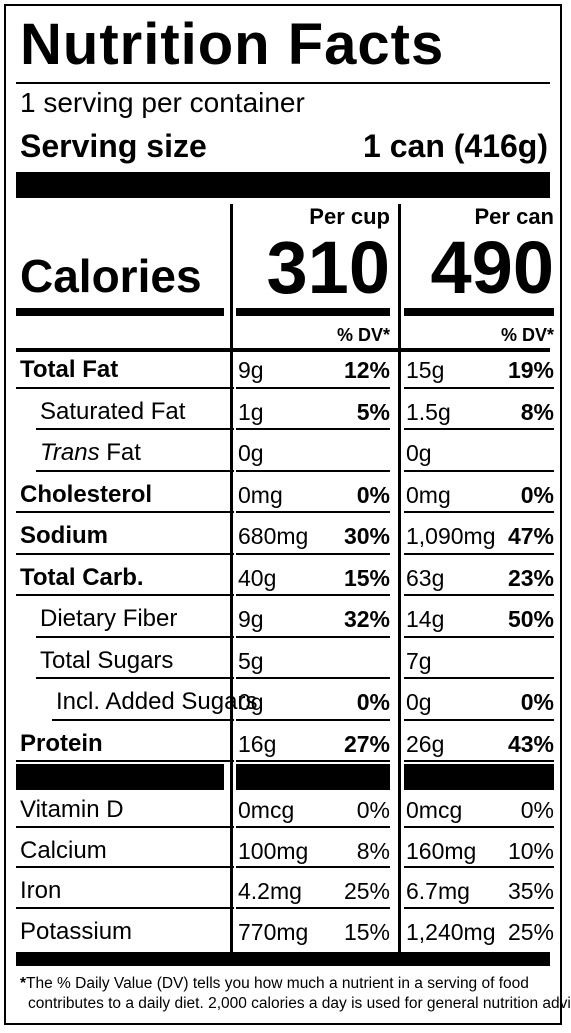 This screenshot has height=1033, width=571. What do you see at coordinates (61, 743) in the screenshot?
I see `nutrient-label: Protein` at bounding box center [61, 743].